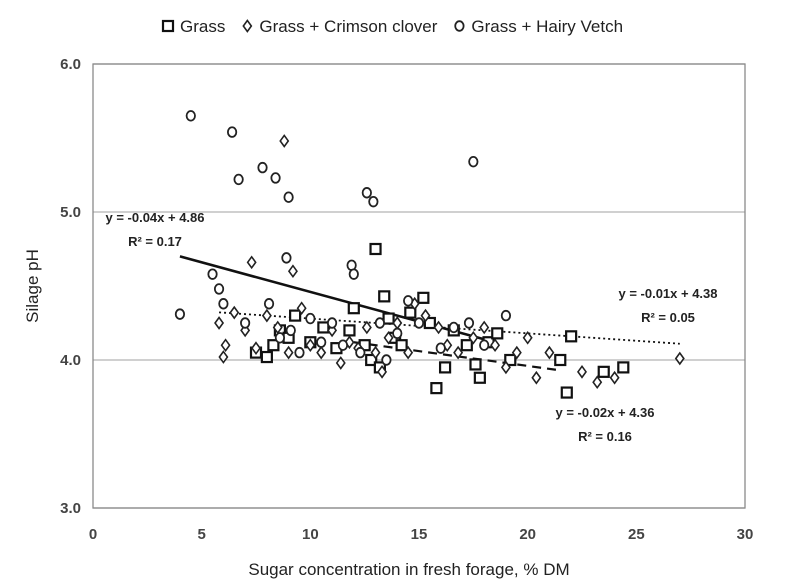 The width and height of the screenshot is (800, 583). What do you see at coordinates (155, 241) in the screenshot?
I see `trendline-r2: R² = 0.17` at bounding box center [155, 241].